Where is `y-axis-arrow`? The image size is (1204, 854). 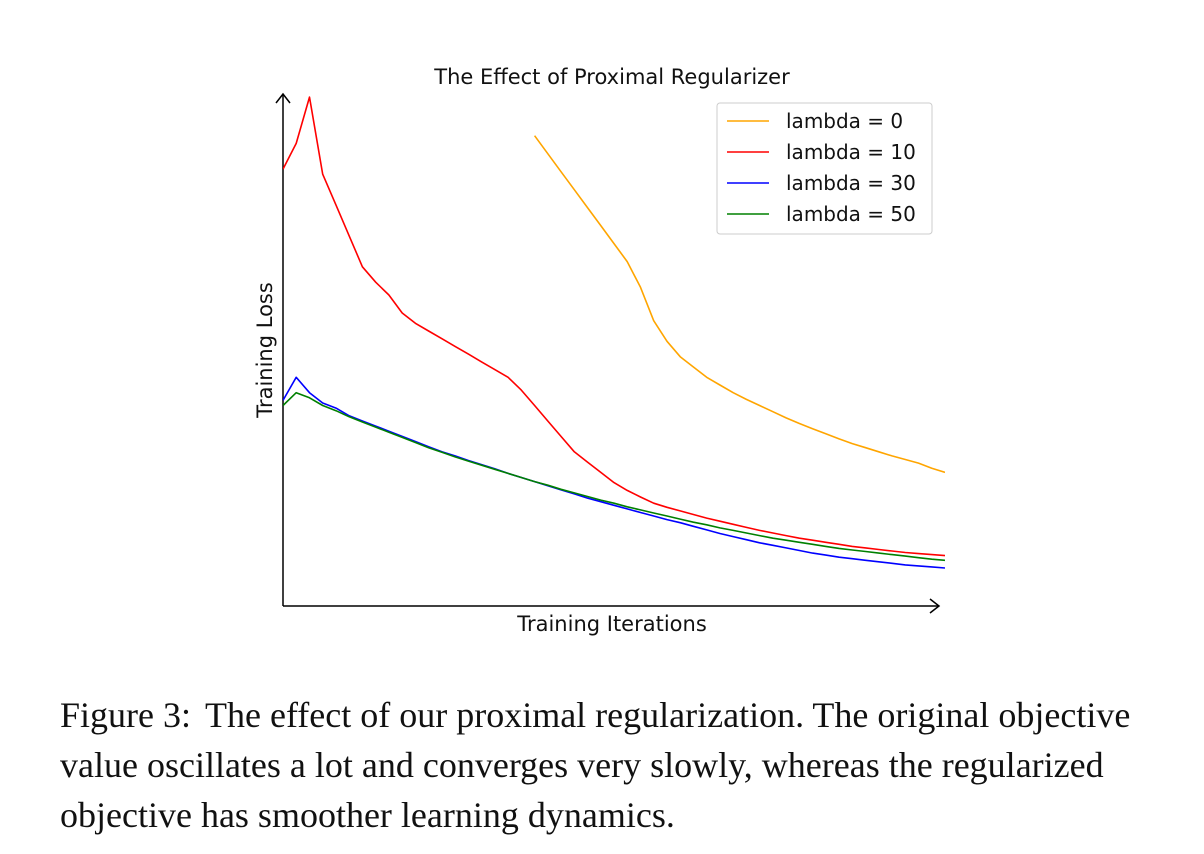 y-axis-arrow is located at coordinates (283, 98).